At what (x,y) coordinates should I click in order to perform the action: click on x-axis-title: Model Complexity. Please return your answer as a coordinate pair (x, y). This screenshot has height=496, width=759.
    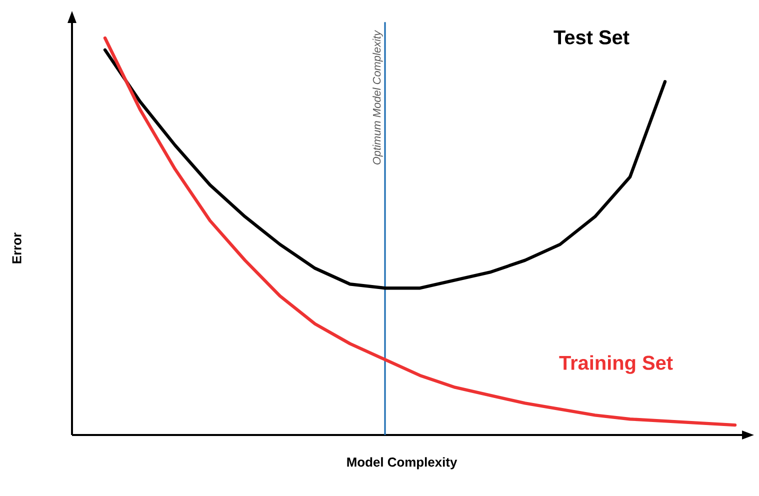
    Looking at the image, I should click on (402, 463).